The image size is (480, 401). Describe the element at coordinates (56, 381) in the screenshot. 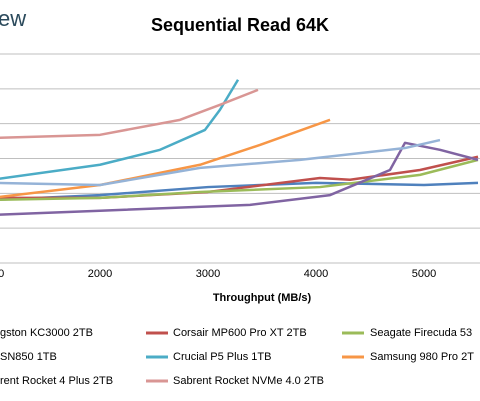

I see `legend-label: rent Rocket 4 Plus 2TB` at that location.